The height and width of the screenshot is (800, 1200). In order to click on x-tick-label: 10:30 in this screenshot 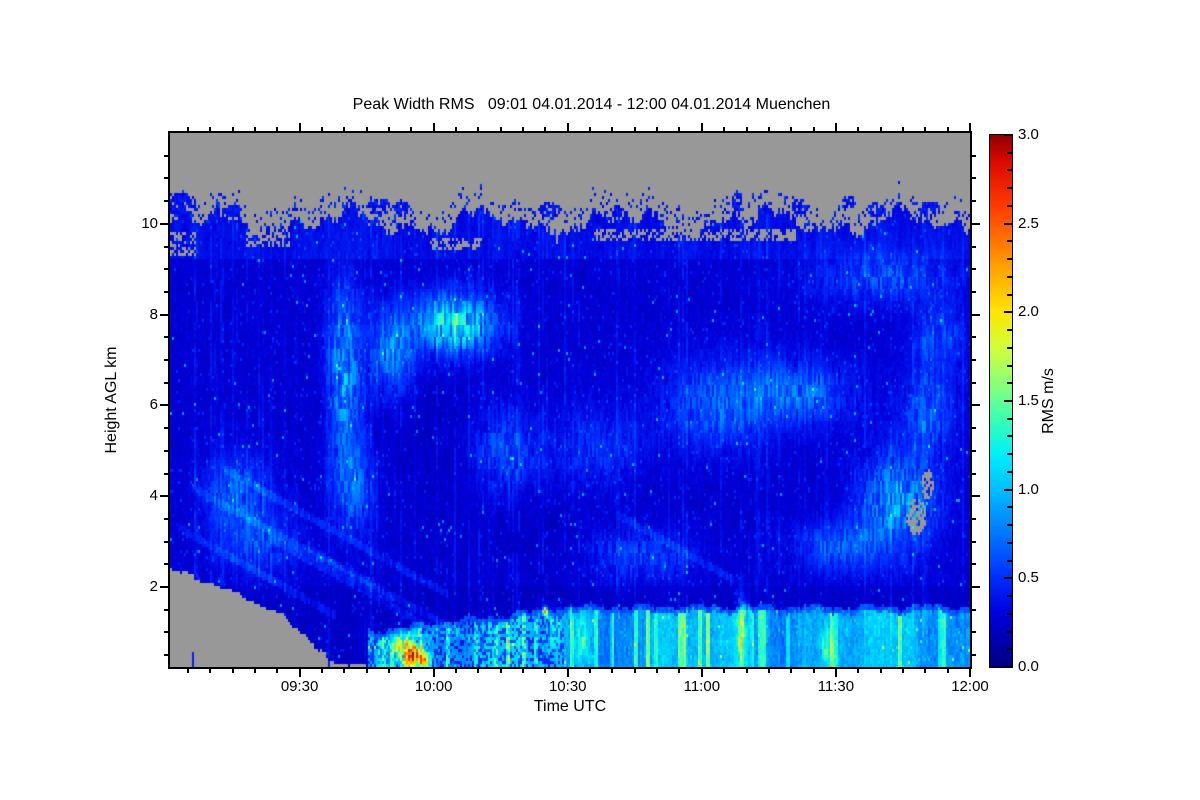, I will do `click(567, 686)`.